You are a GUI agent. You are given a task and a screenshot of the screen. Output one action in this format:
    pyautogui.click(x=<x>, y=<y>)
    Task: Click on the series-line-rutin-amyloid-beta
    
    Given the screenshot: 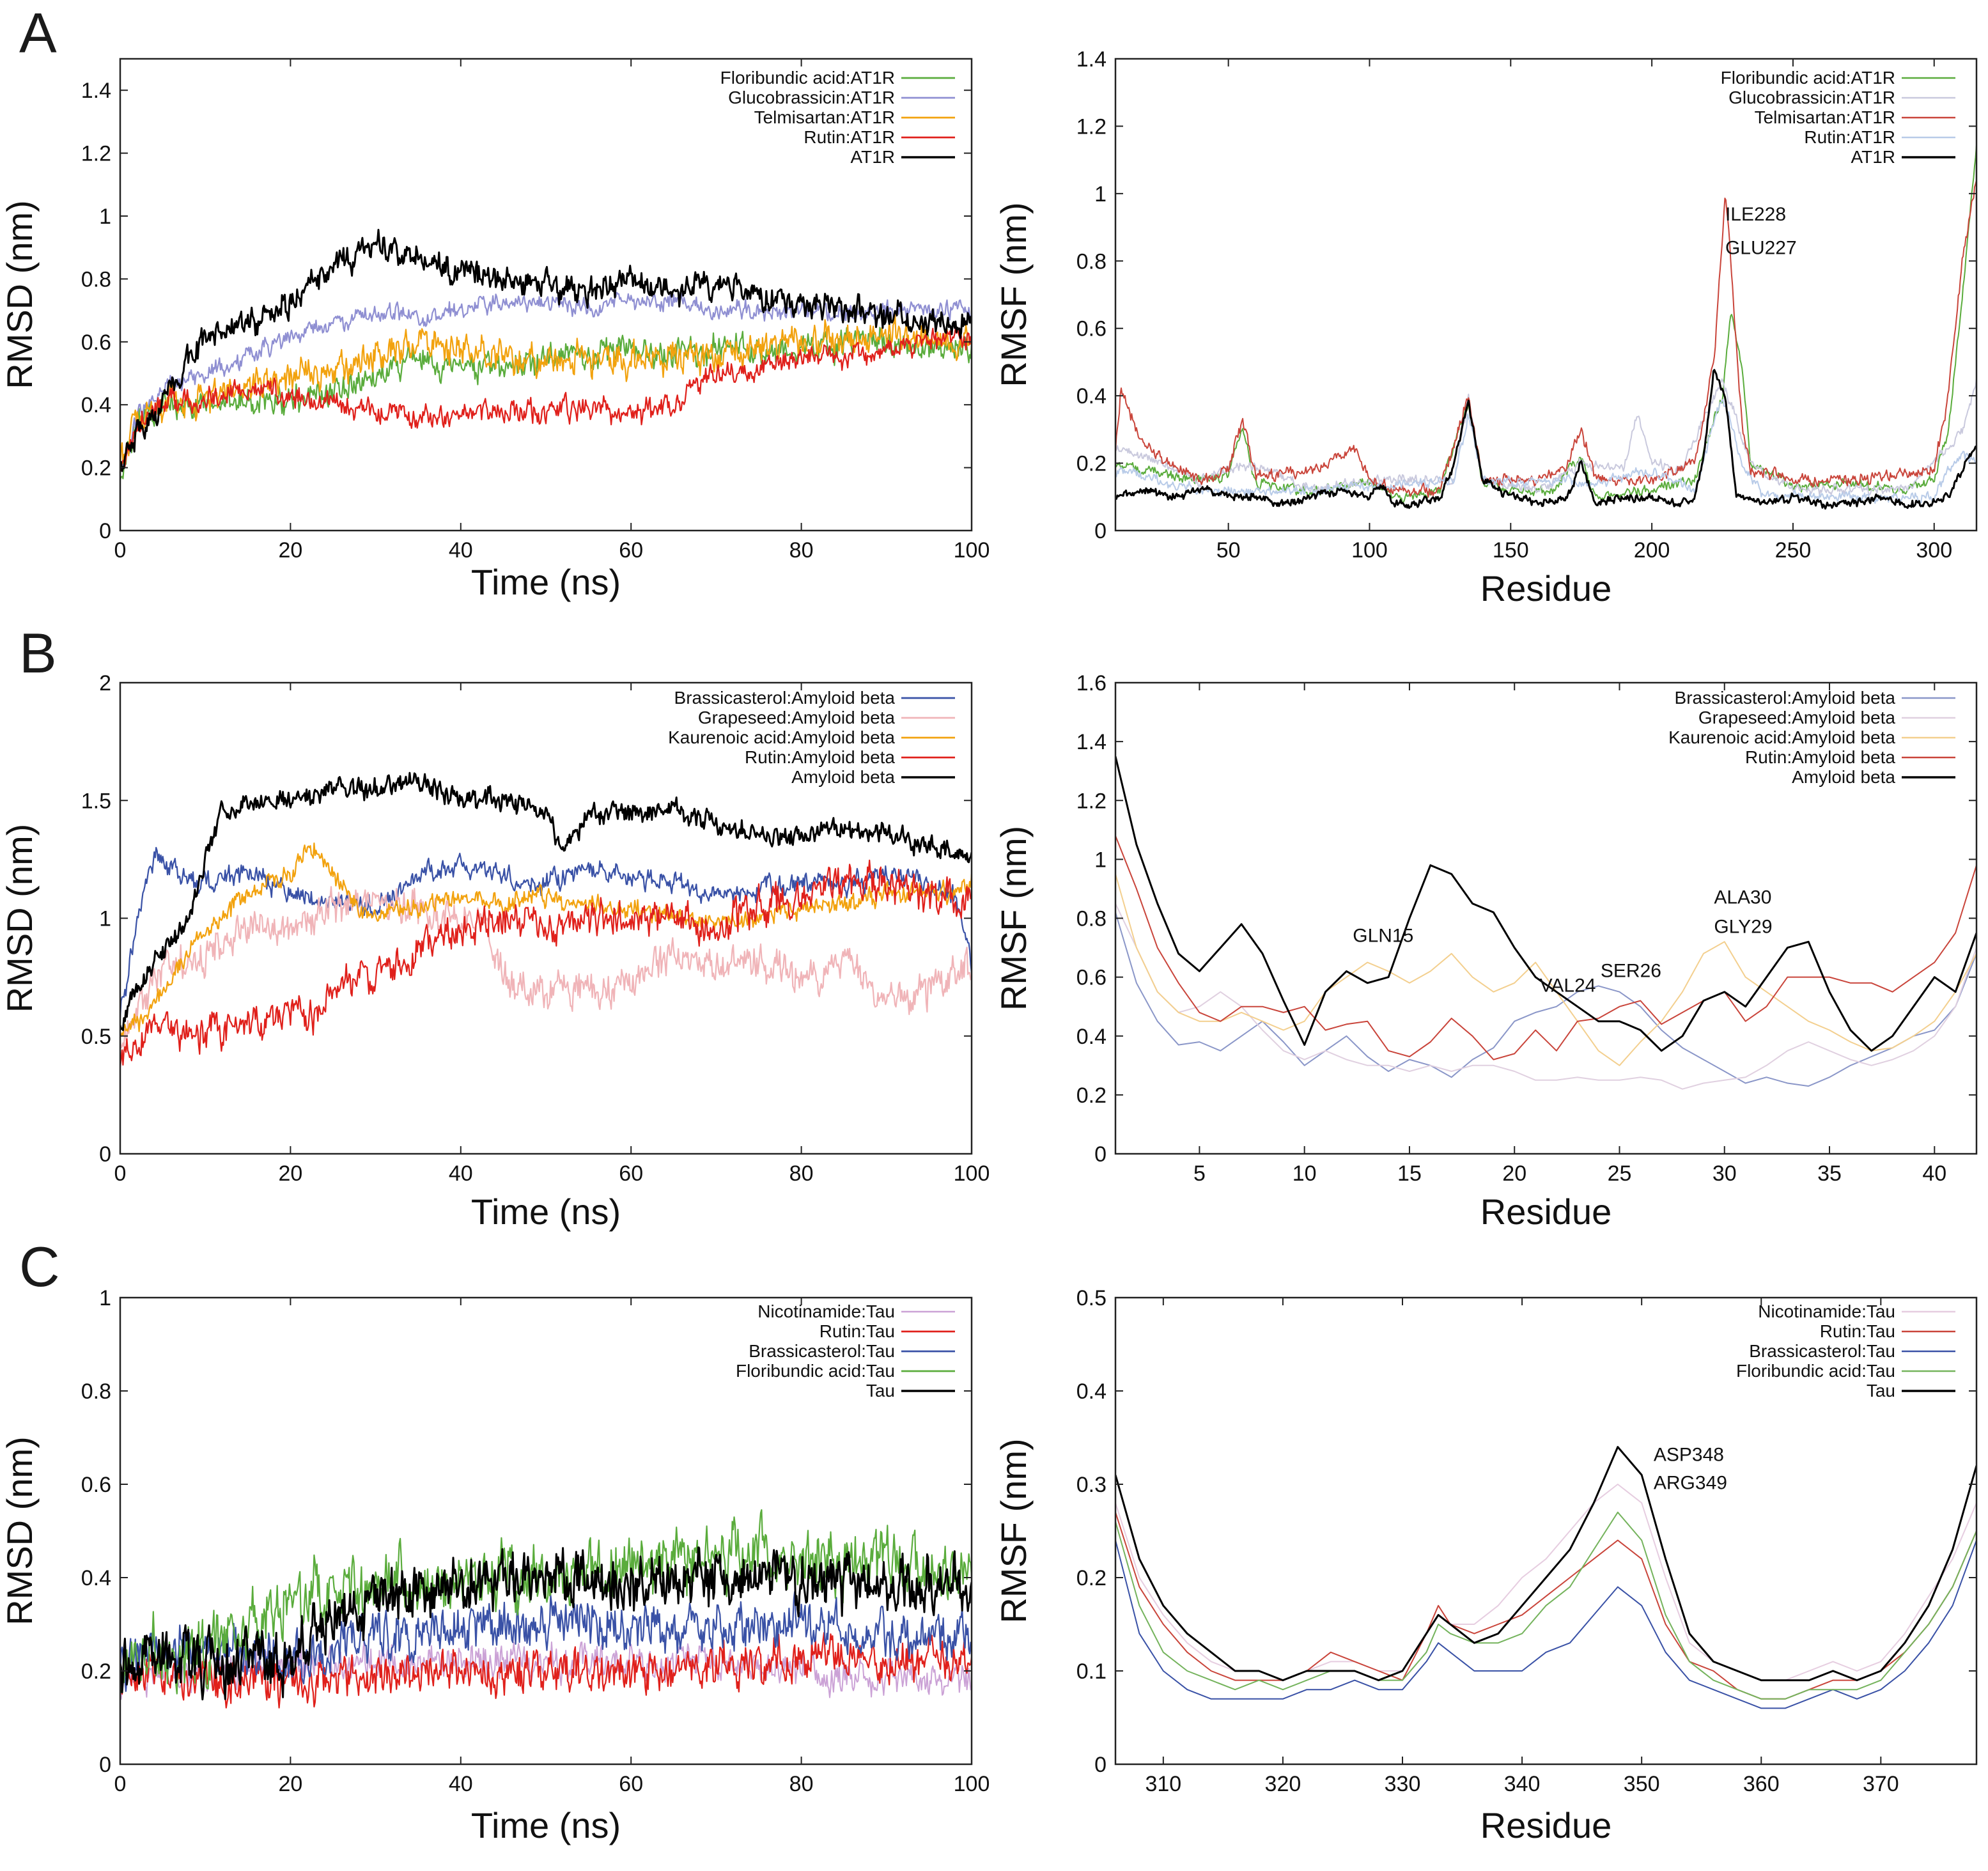 What is the action you would take?
    pyautogui.click(x=1545, y=947)
    